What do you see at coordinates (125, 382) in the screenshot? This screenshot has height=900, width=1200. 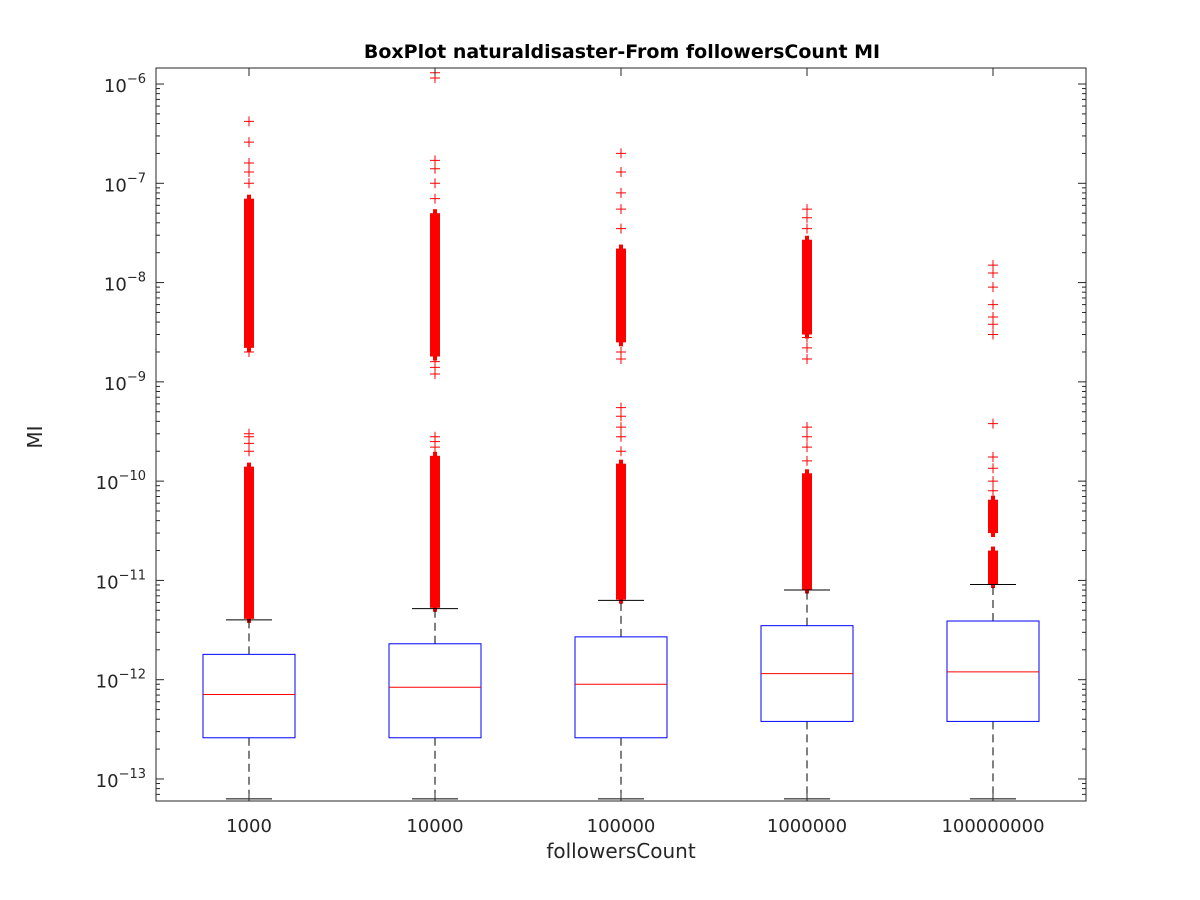 I see `y-tick-label: 10⁻⁹` at bounding box center [125, 382].